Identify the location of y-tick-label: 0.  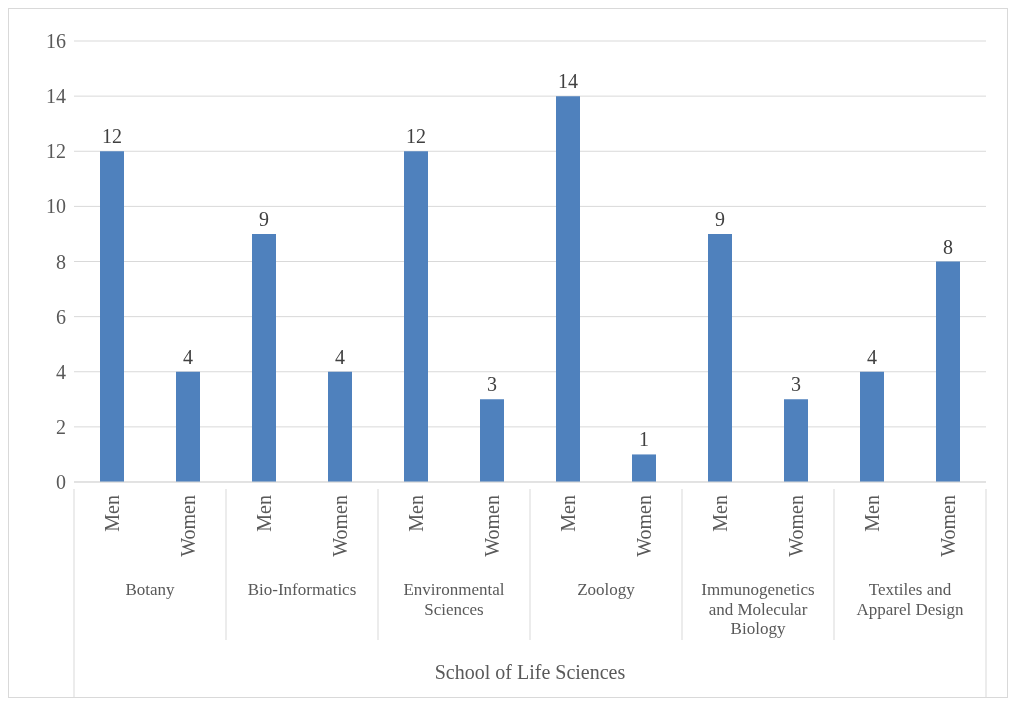
(61, 482).